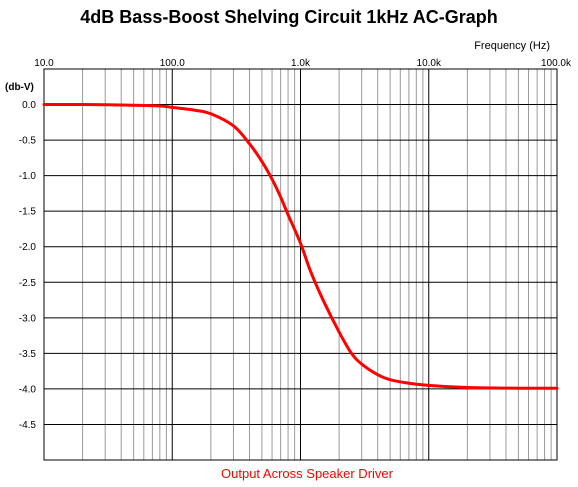 The image size is (578, 487). What do you see at coordinates (28, 425) in the screenshot?
I see `y-tick-label: -4.5` at bounding box center [28, 425].